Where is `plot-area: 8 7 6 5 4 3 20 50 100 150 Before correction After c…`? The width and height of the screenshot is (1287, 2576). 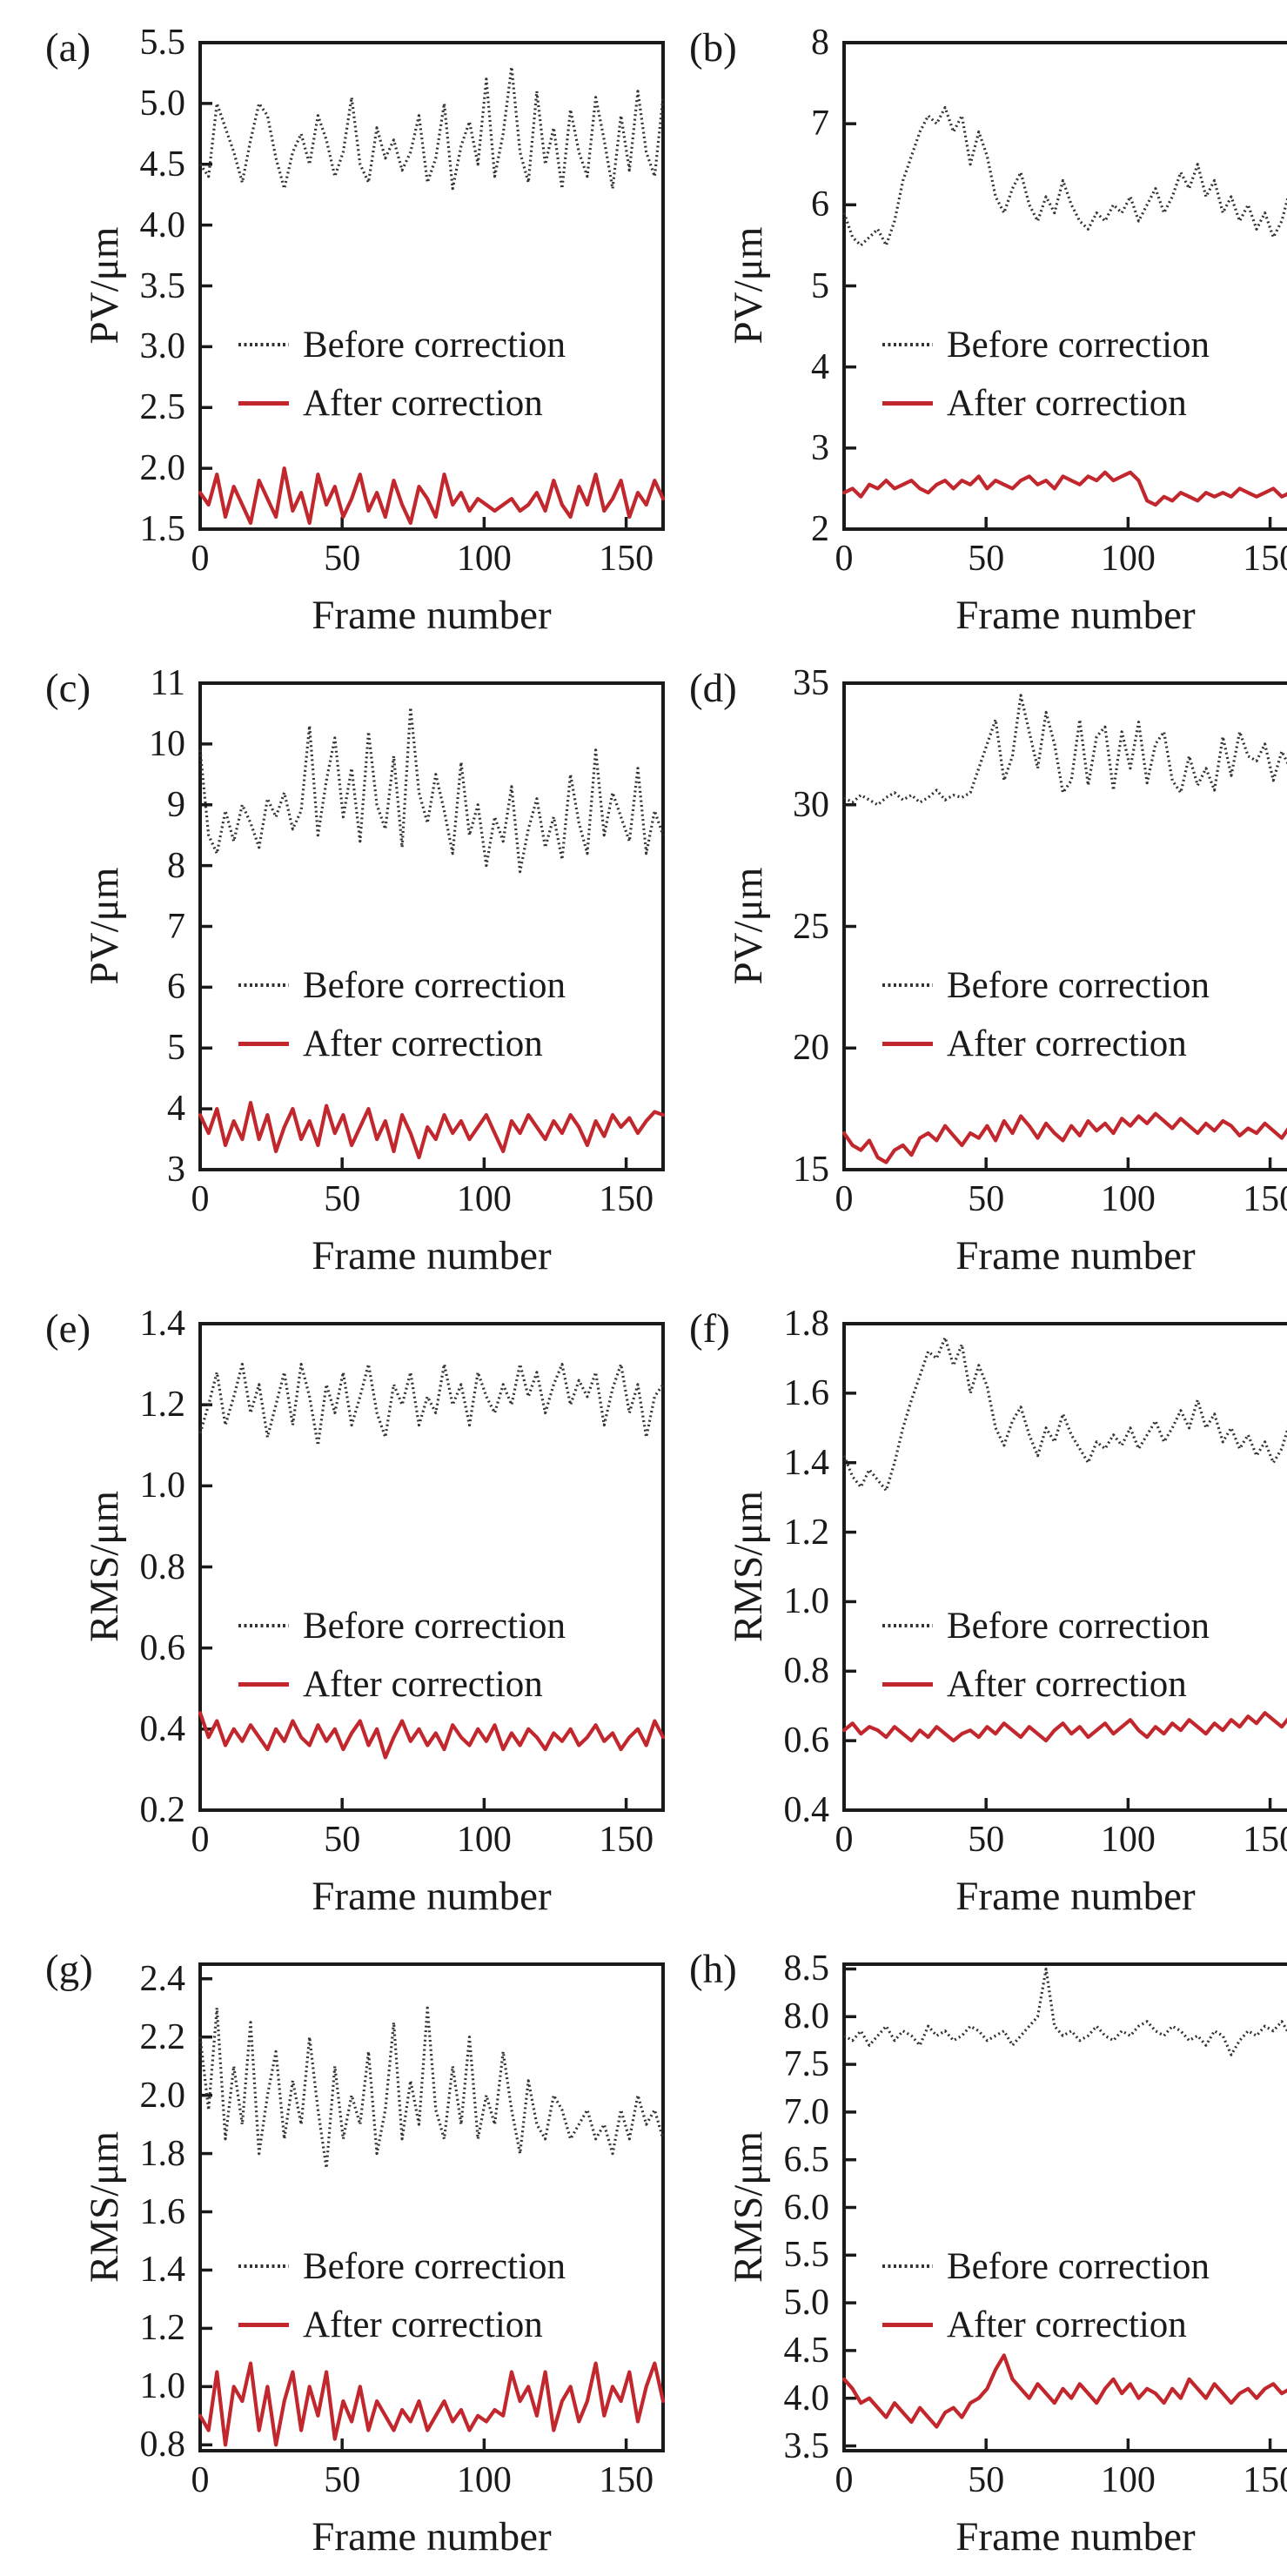
plot-area: 8 7 6 5 4 3 20 50 100 150 Before correction After c… is located at coordinates (983, 334).